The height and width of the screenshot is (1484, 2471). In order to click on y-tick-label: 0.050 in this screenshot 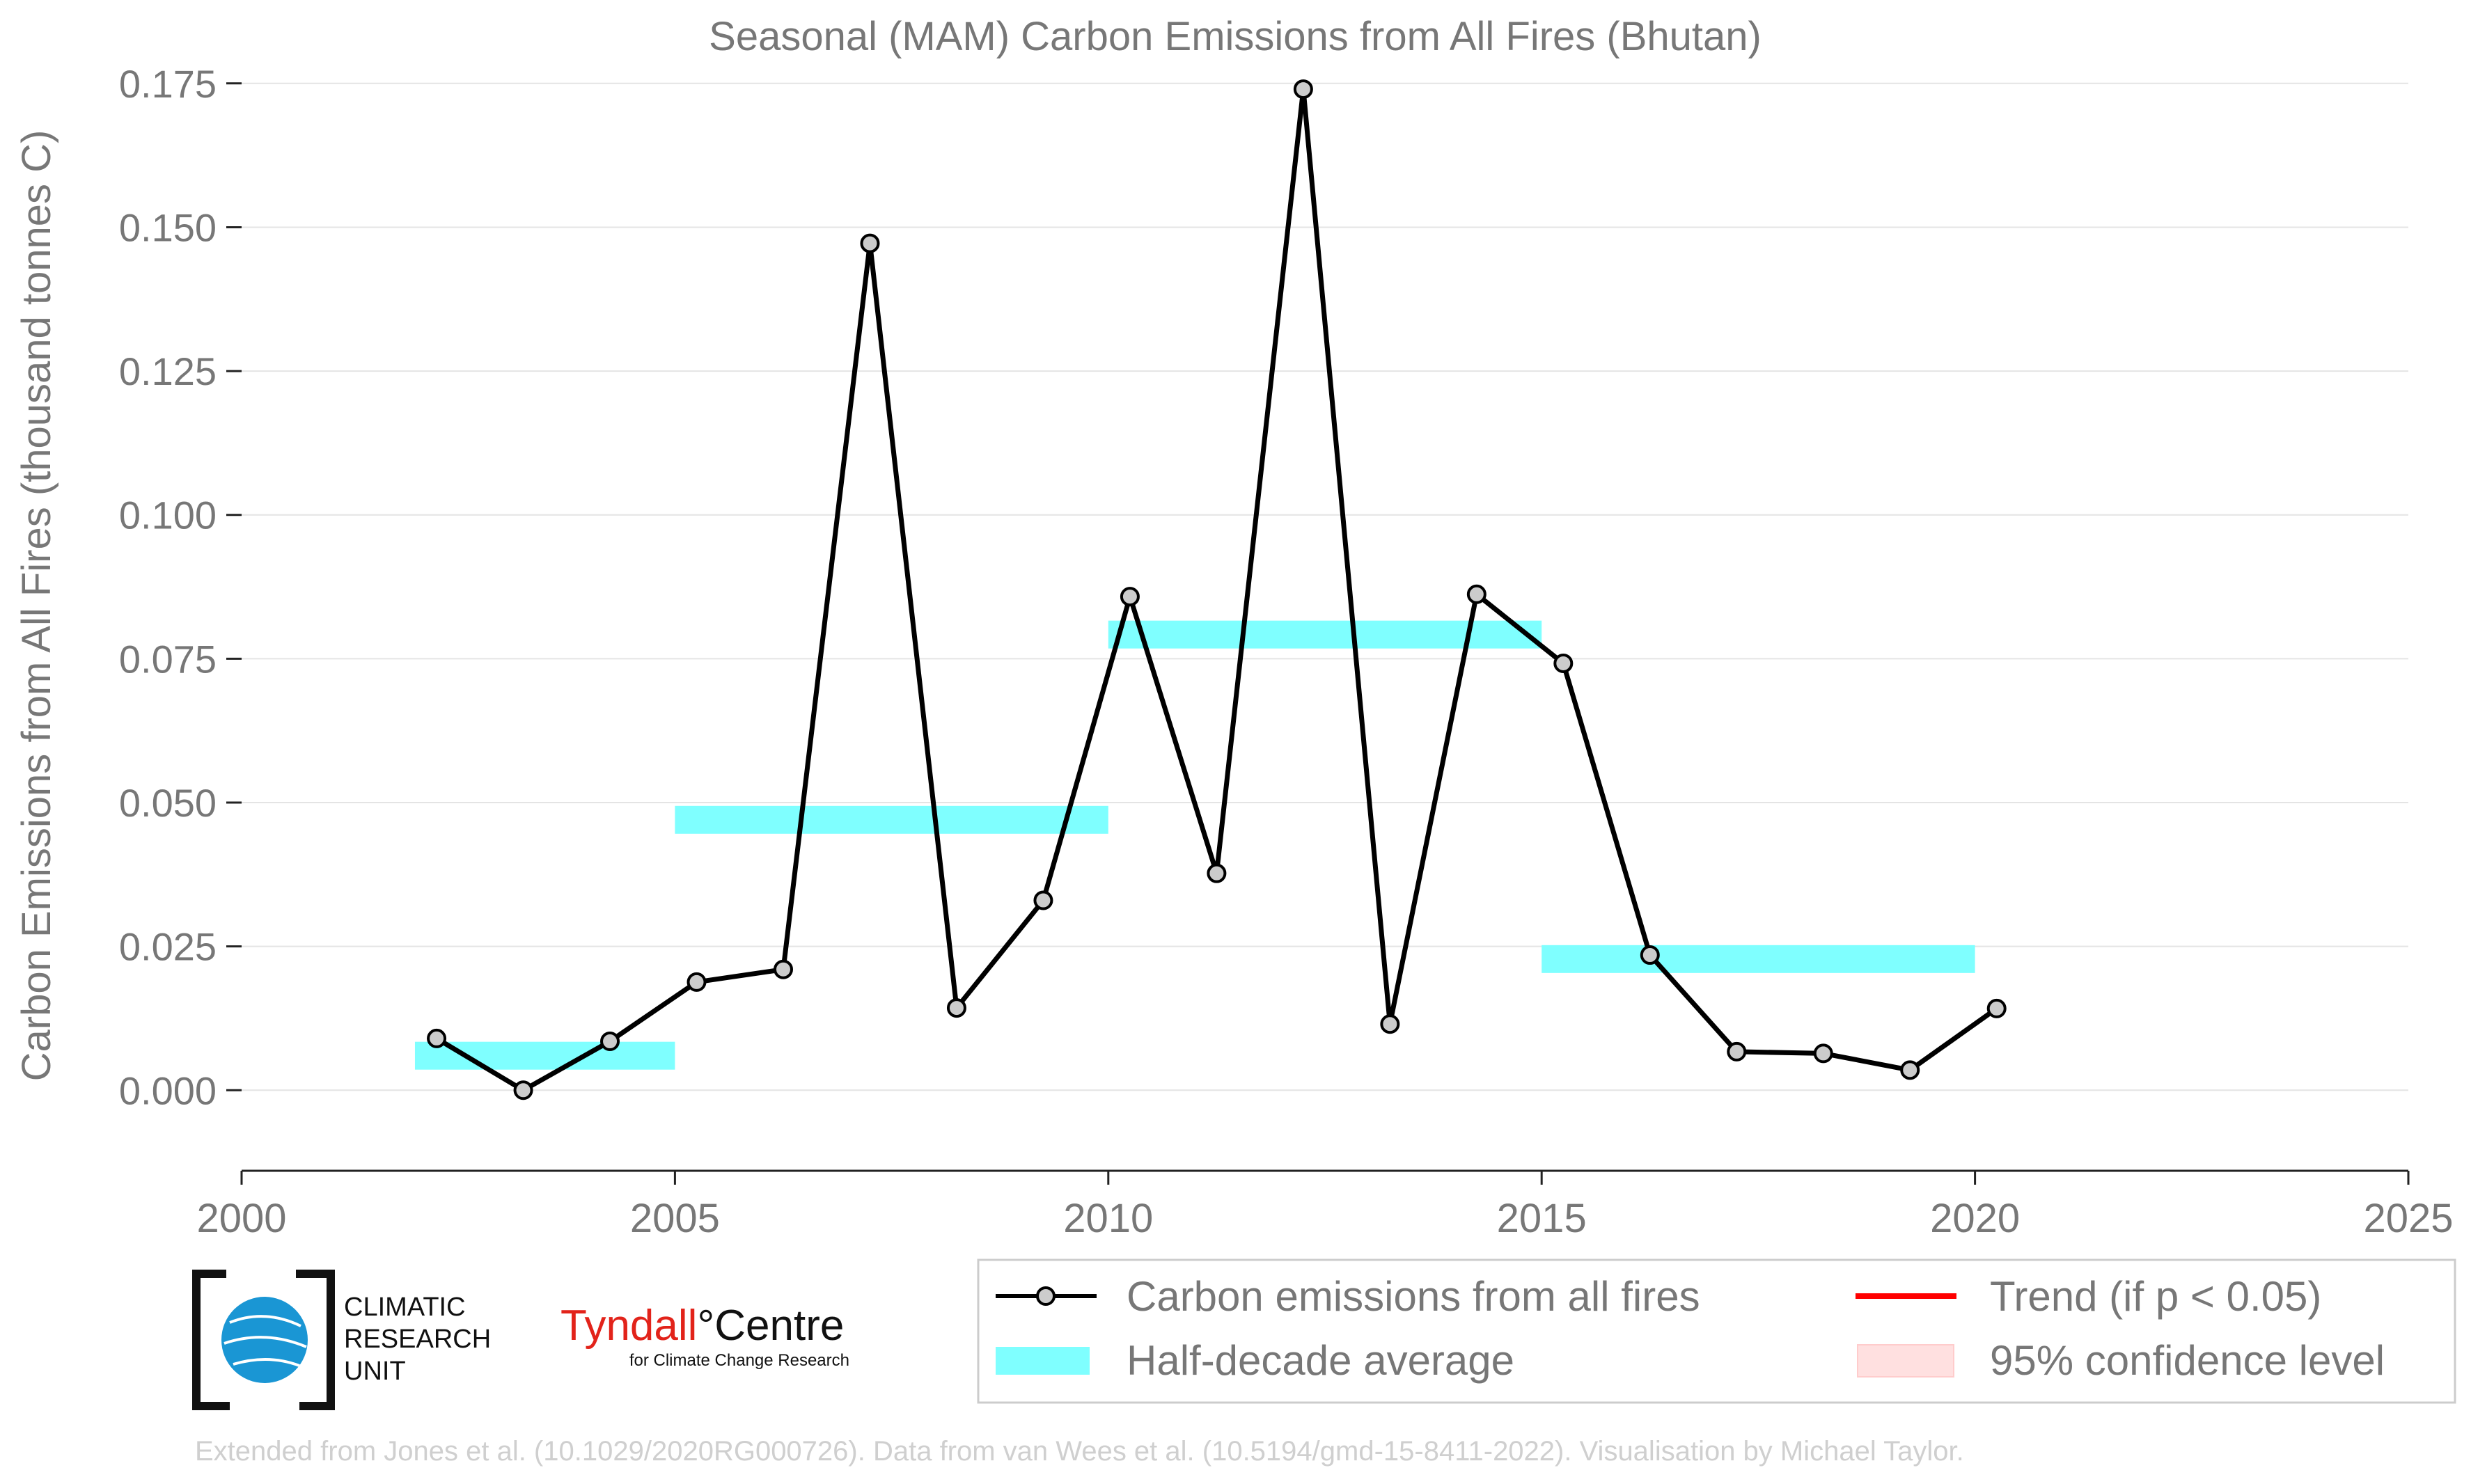, I will do `click(168, 803)`.